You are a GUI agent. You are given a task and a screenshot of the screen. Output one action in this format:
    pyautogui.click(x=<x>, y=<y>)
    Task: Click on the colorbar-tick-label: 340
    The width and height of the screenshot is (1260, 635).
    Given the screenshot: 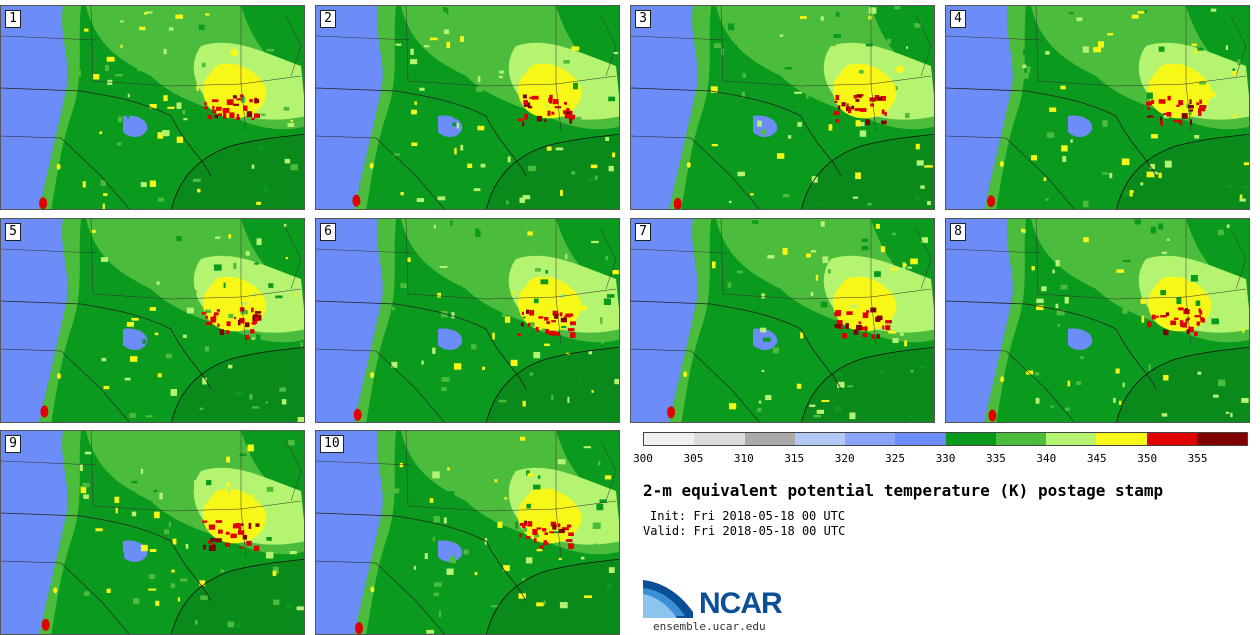 What is the action you would take?
    pyautogui.click(x=1046, y=458)
    